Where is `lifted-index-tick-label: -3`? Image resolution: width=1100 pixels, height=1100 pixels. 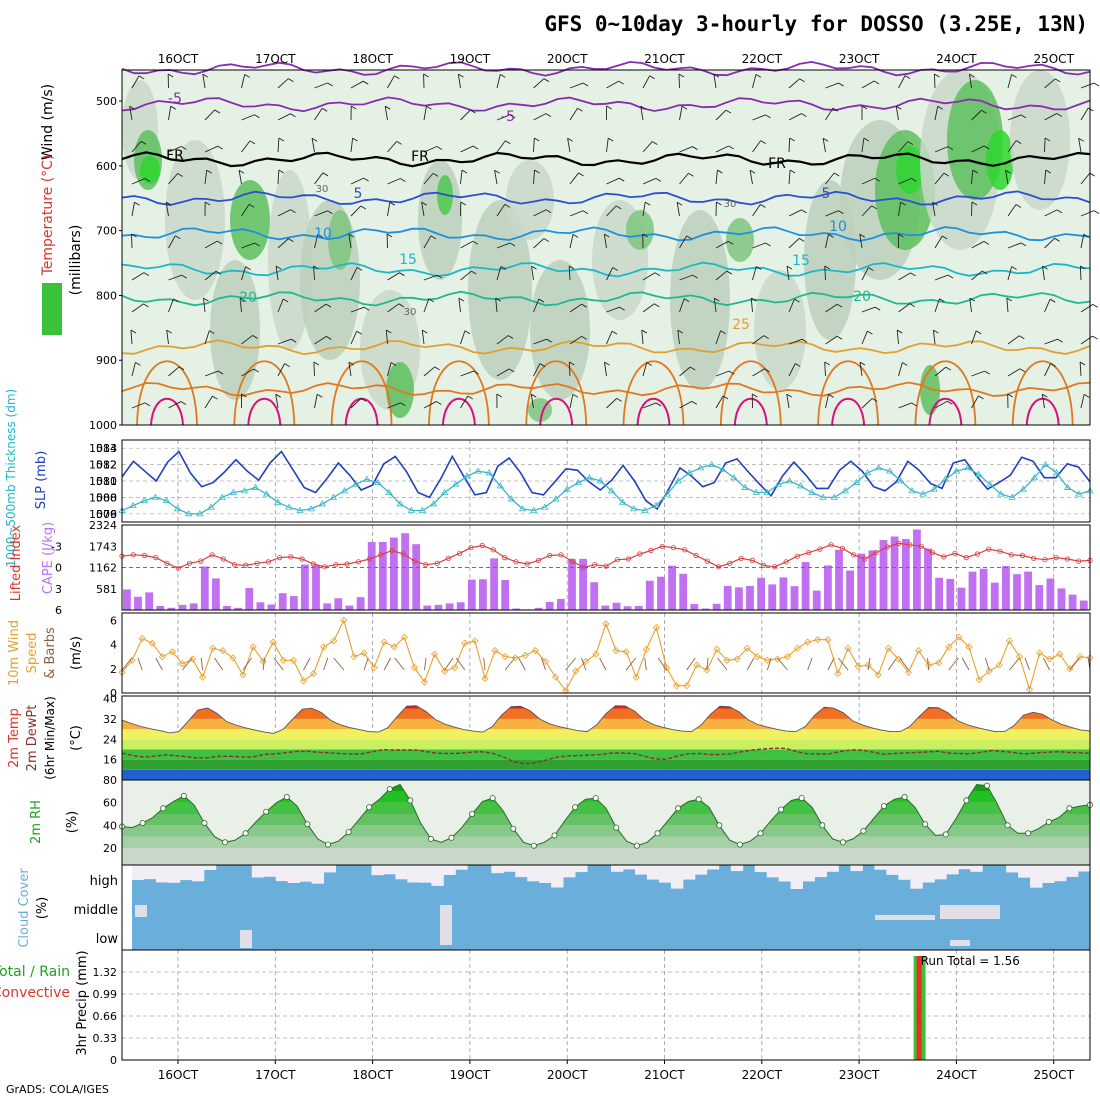
lifted-index-tick-label: -3 is located at coordinates (56, 546).